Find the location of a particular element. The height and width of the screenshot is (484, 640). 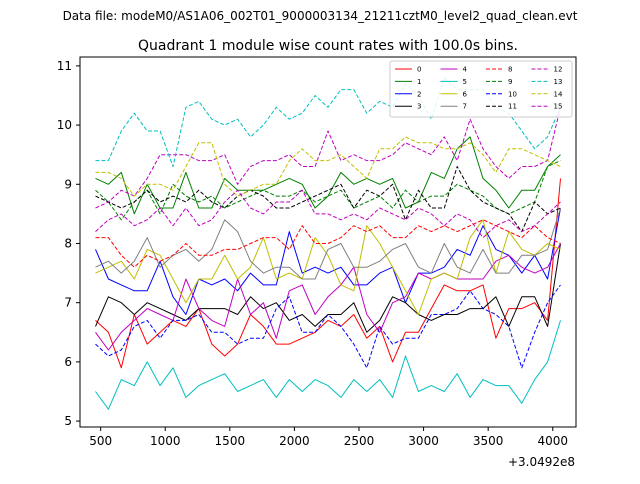

legend-label-9: 9 is located at coordinates (510, 82).